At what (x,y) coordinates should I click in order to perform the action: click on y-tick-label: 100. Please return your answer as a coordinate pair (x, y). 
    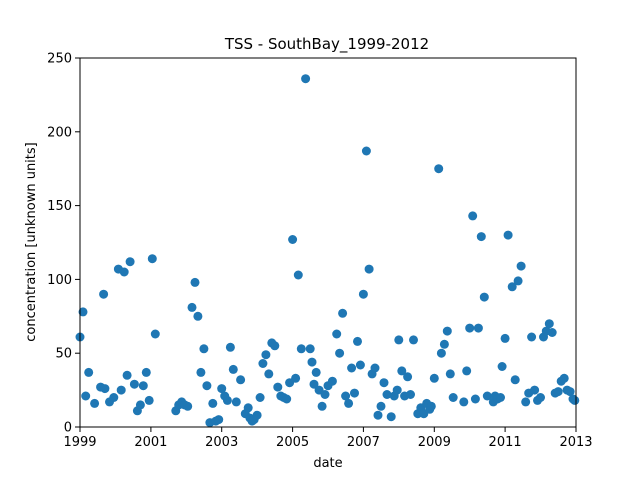
    Looking at the image, I should click on (59, 280).